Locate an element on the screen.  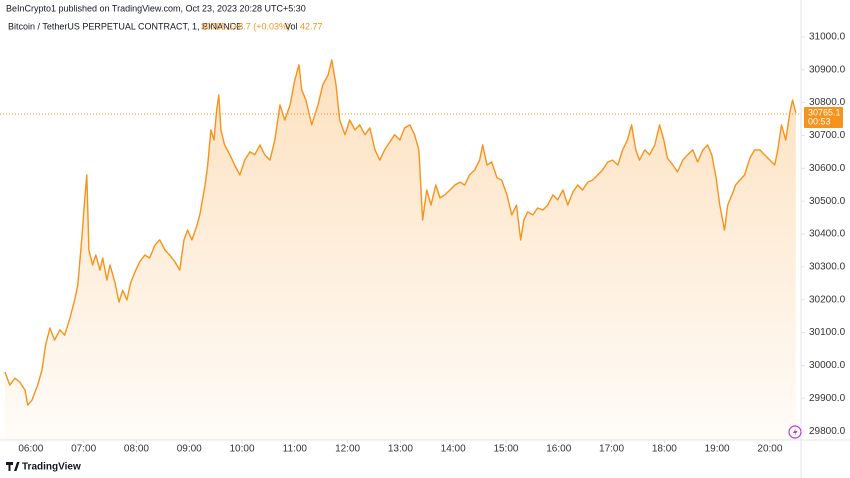
brand: TradingView is located at coordinates (43, 467).